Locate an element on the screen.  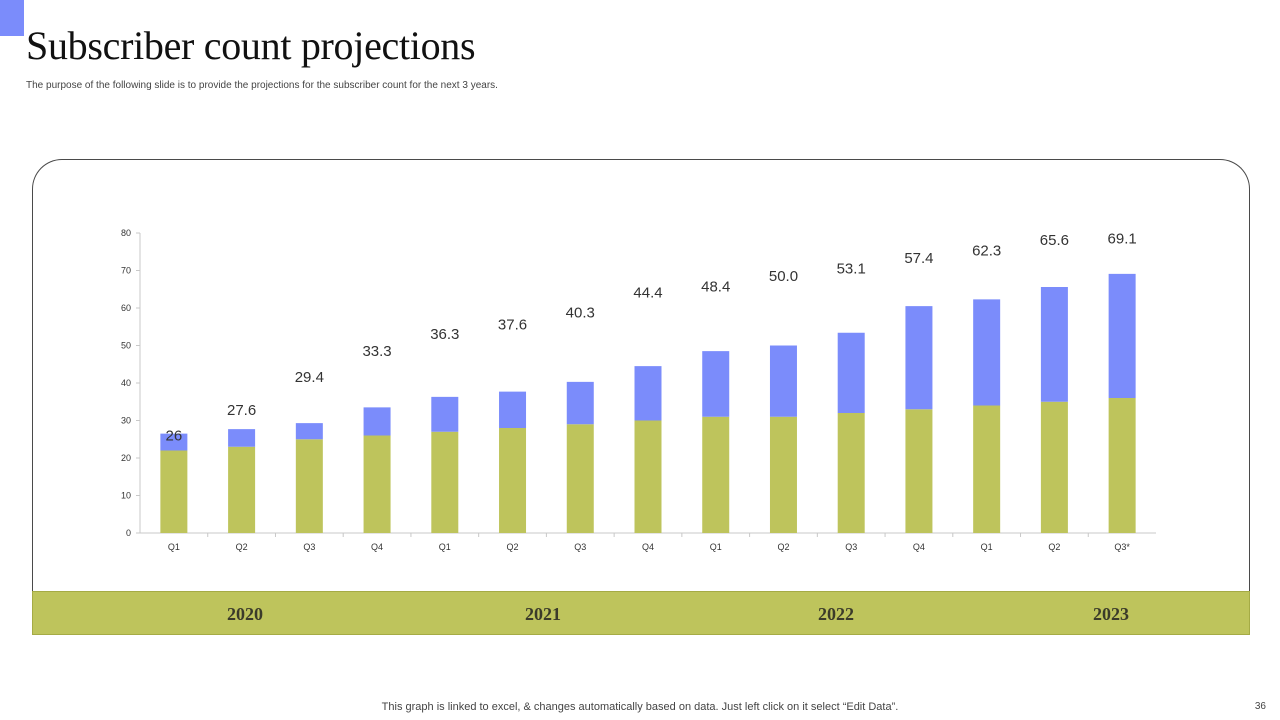
year-band: 2020 2021 2022 2023 is located at coordinates (641, 613).